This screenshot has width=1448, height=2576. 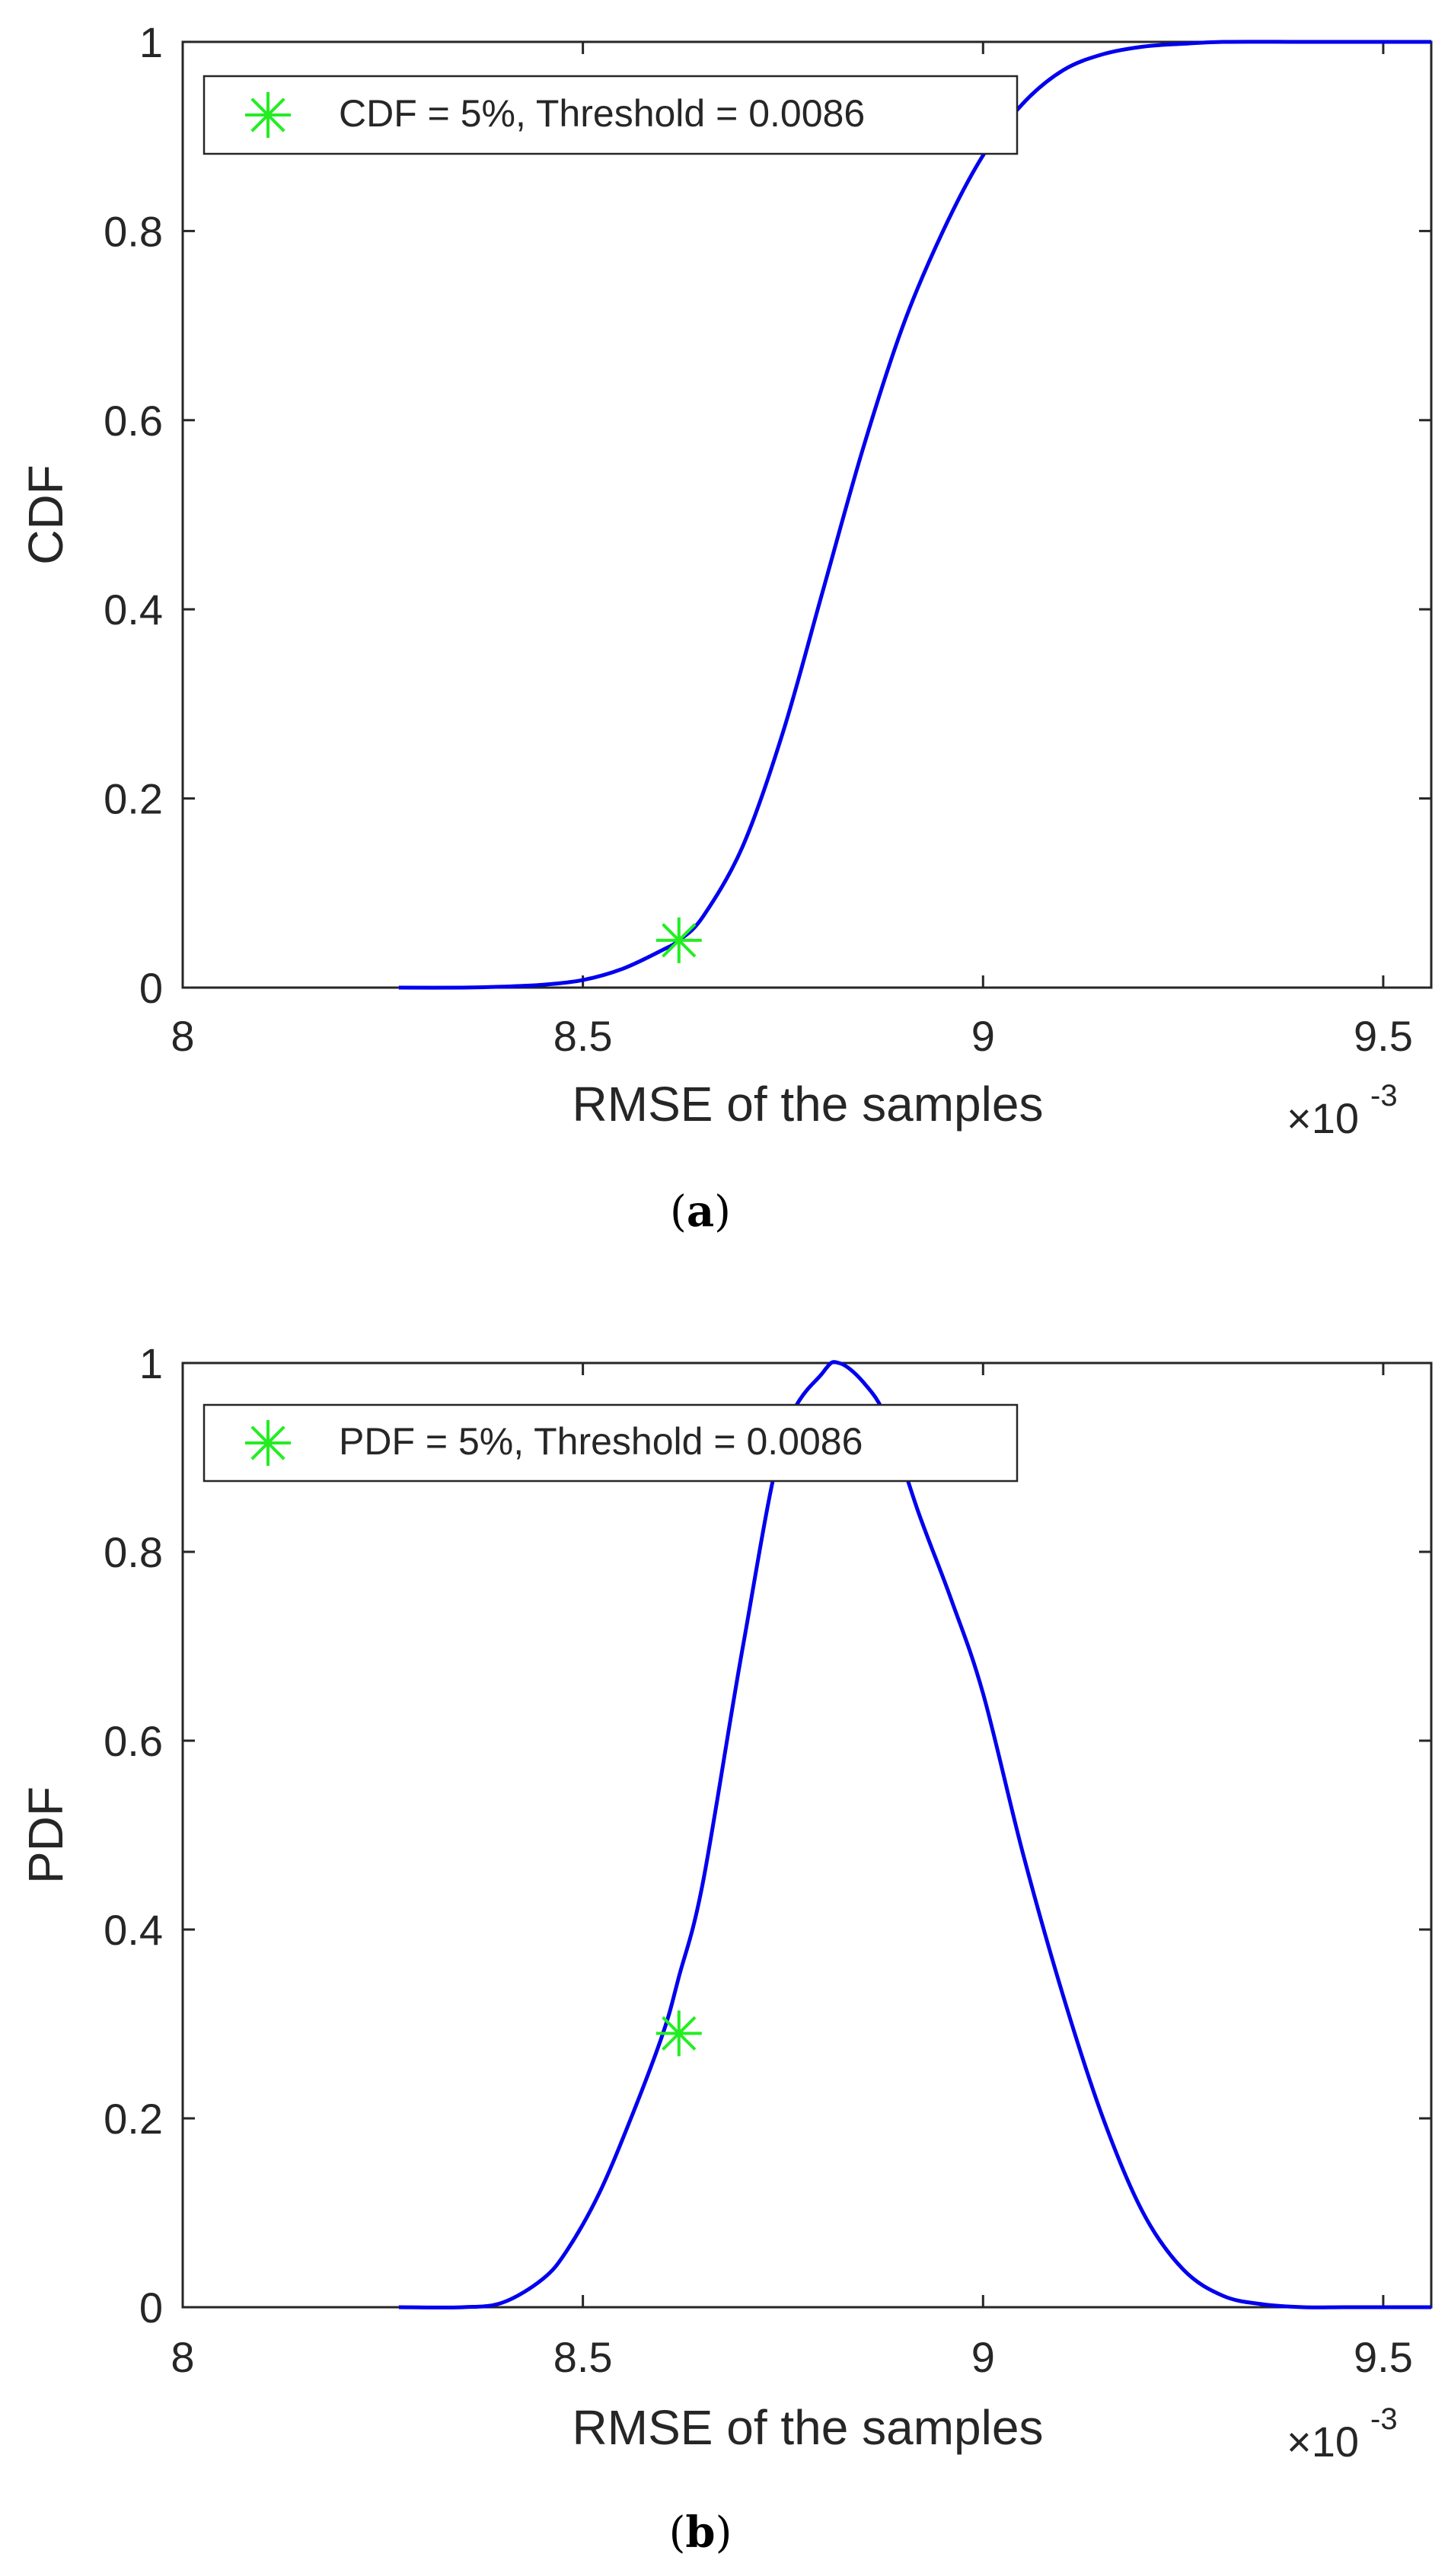 I want to click on cdf-legend-marker-icon, so click(x=268, y=115).